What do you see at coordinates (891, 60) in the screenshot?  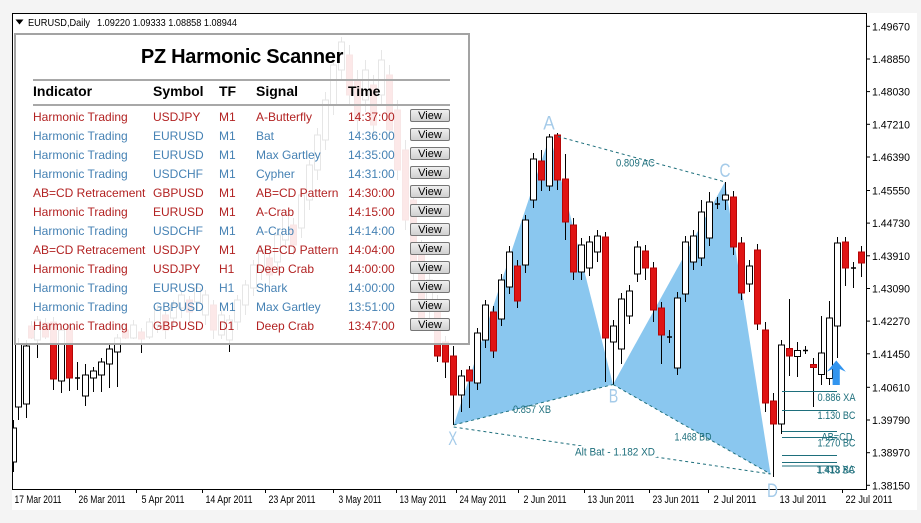 I see `svg-text: 1.48850` at bounding box center [891, 60].